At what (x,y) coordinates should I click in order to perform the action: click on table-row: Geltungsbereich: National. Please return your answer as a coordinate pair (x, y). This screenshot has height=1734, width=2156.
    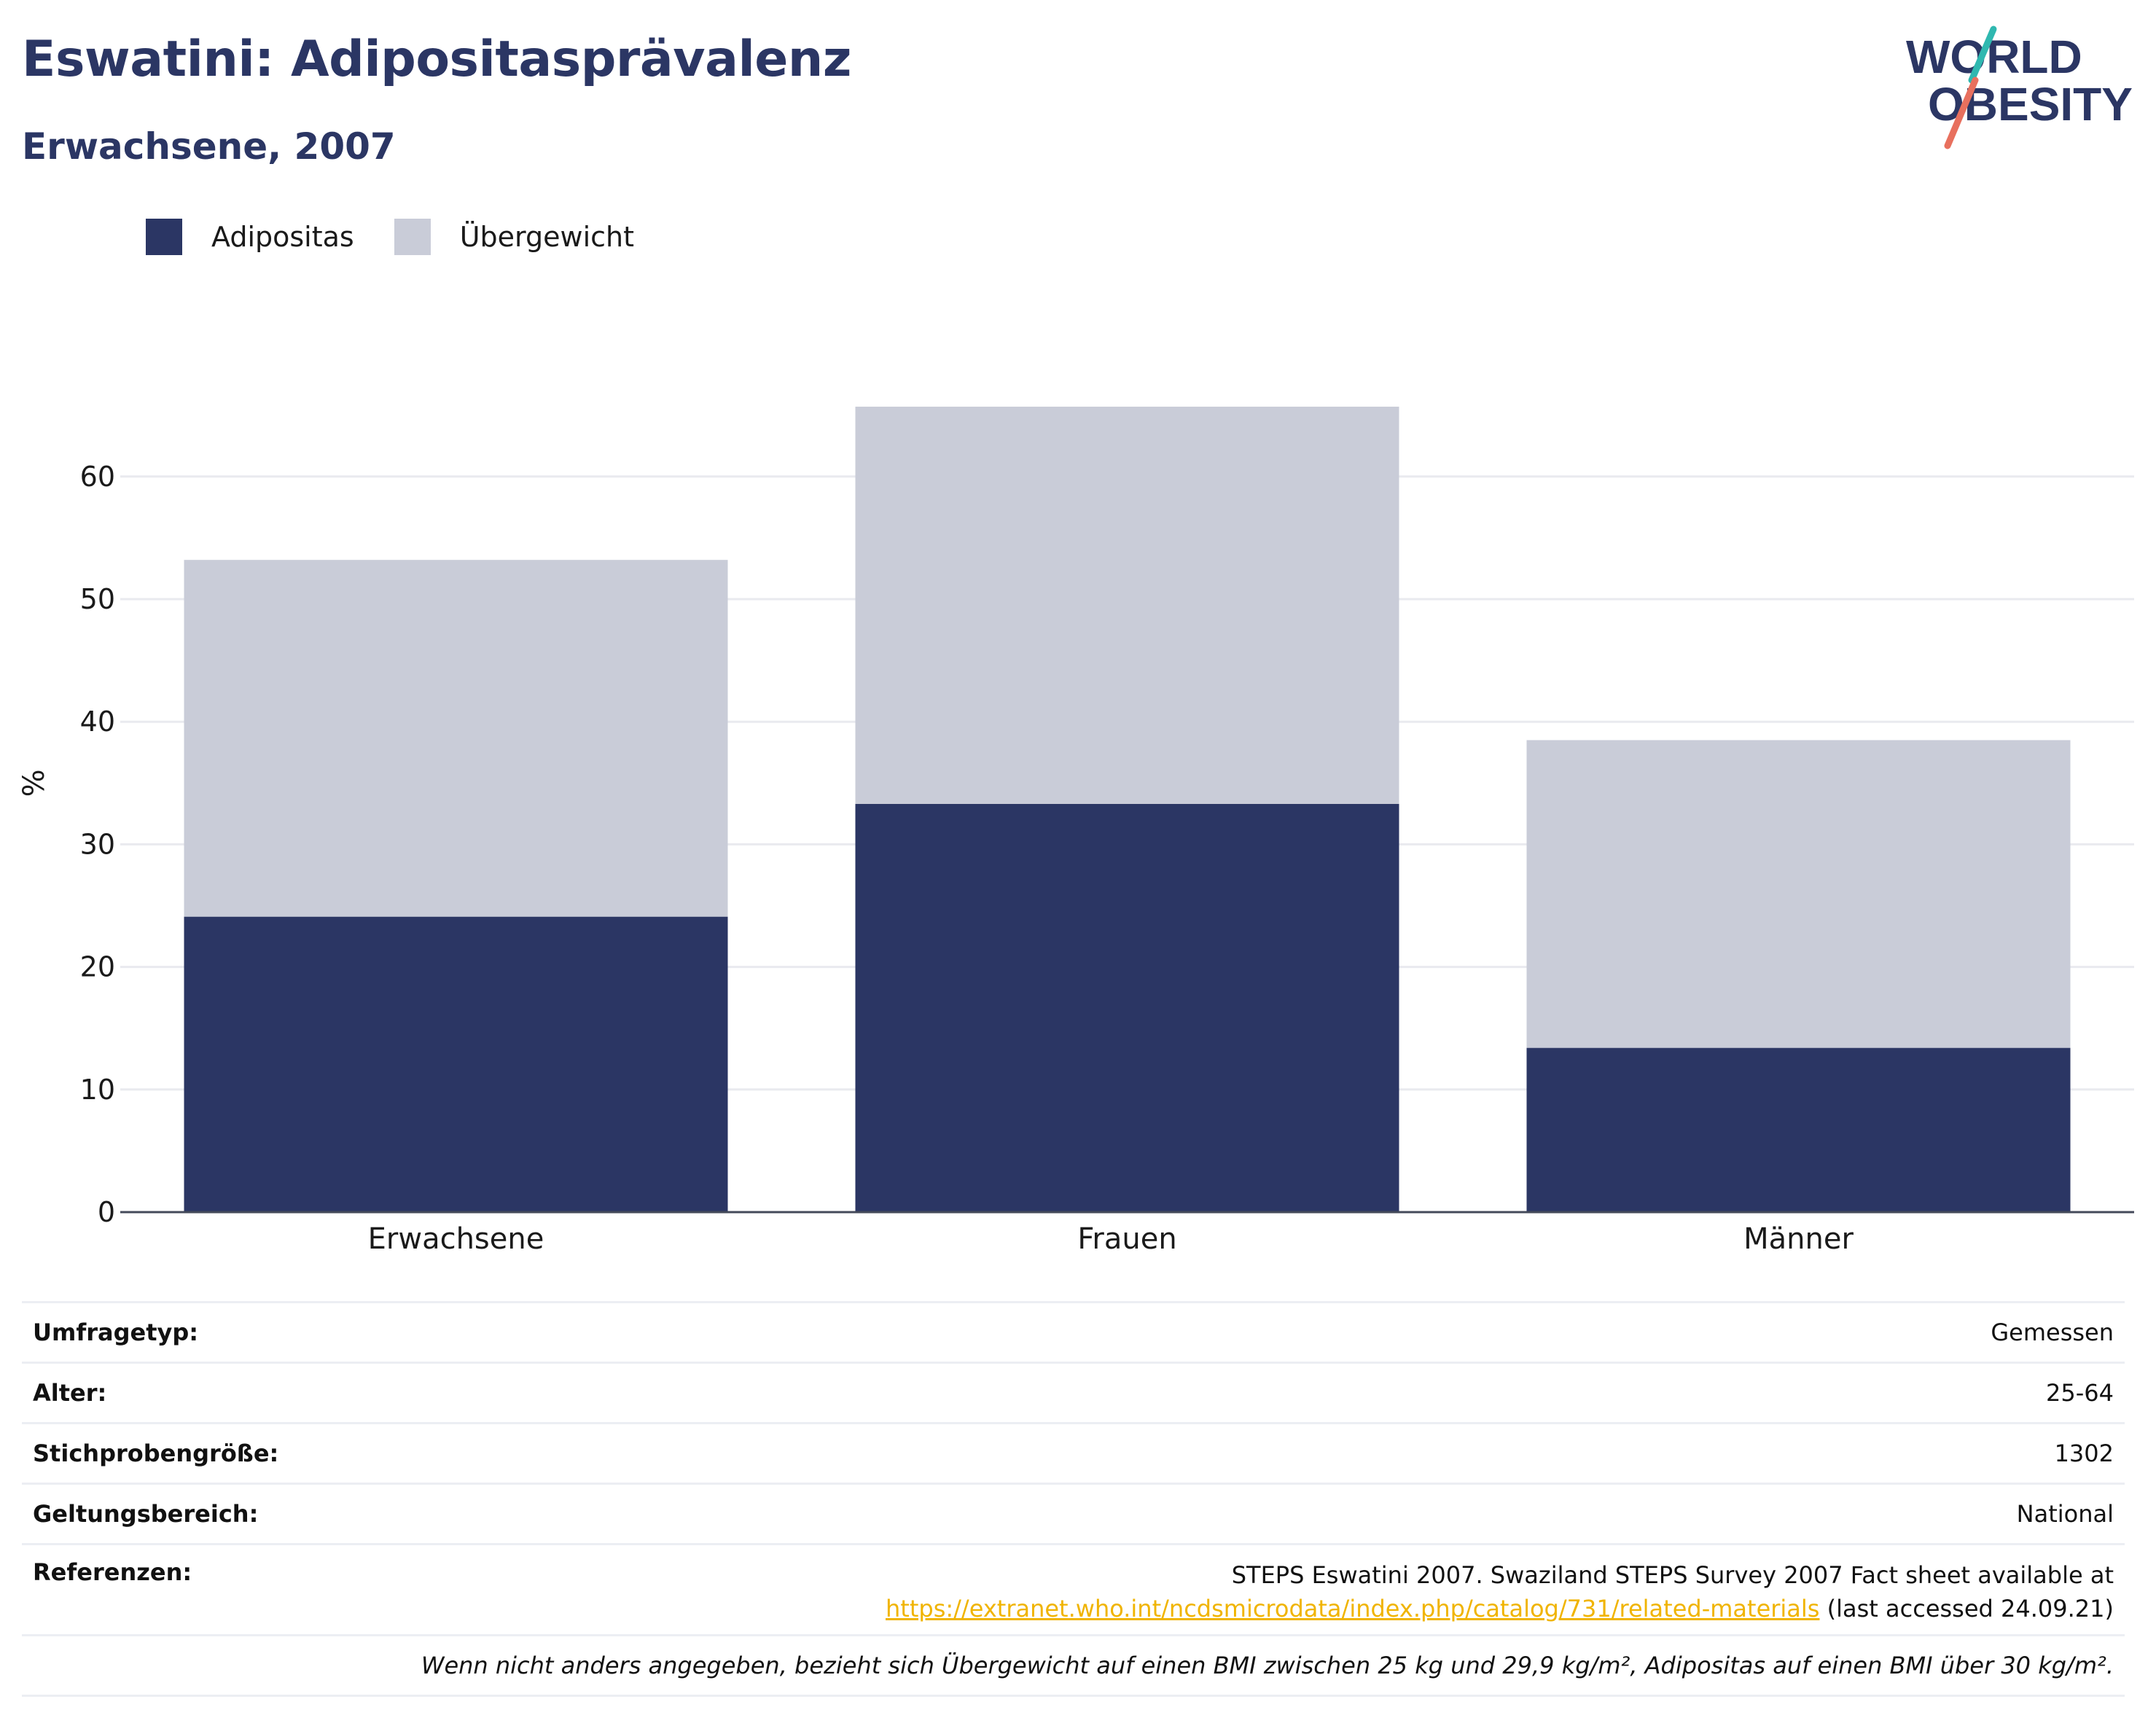
    Looking at the image, I should click on (1073, 1513).